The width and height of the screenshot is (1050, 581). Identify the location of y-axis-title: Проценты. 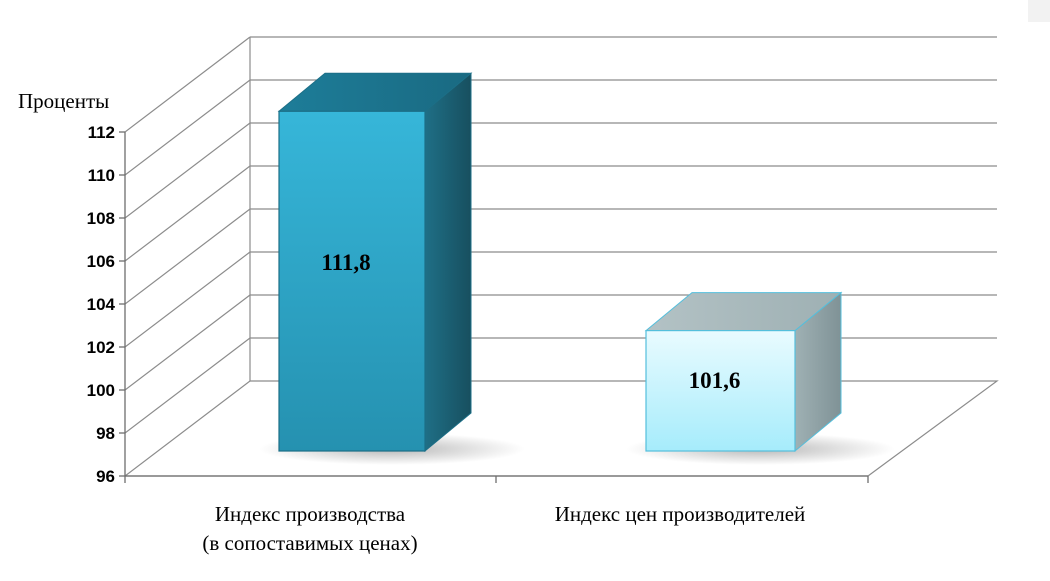
(63, 101).